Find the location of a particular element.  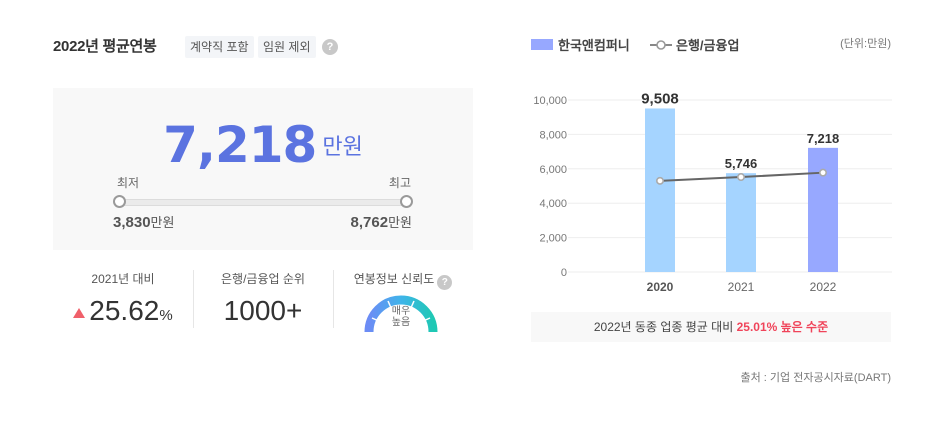

percent-sign: % is located at coordinates (166, 315).